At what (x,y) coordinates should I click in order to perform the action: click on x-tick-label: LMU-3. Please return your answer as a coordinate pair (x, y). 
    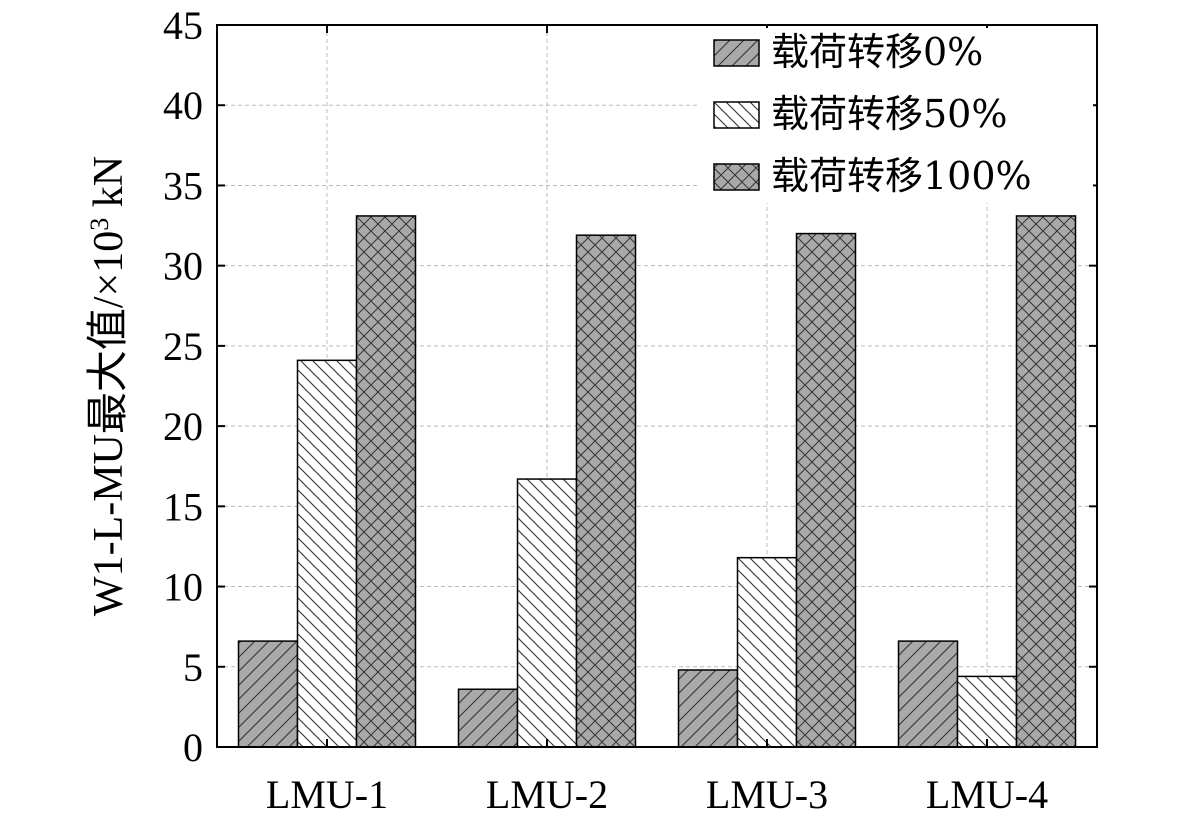
    Looking at the image, I should click on (767, 794).